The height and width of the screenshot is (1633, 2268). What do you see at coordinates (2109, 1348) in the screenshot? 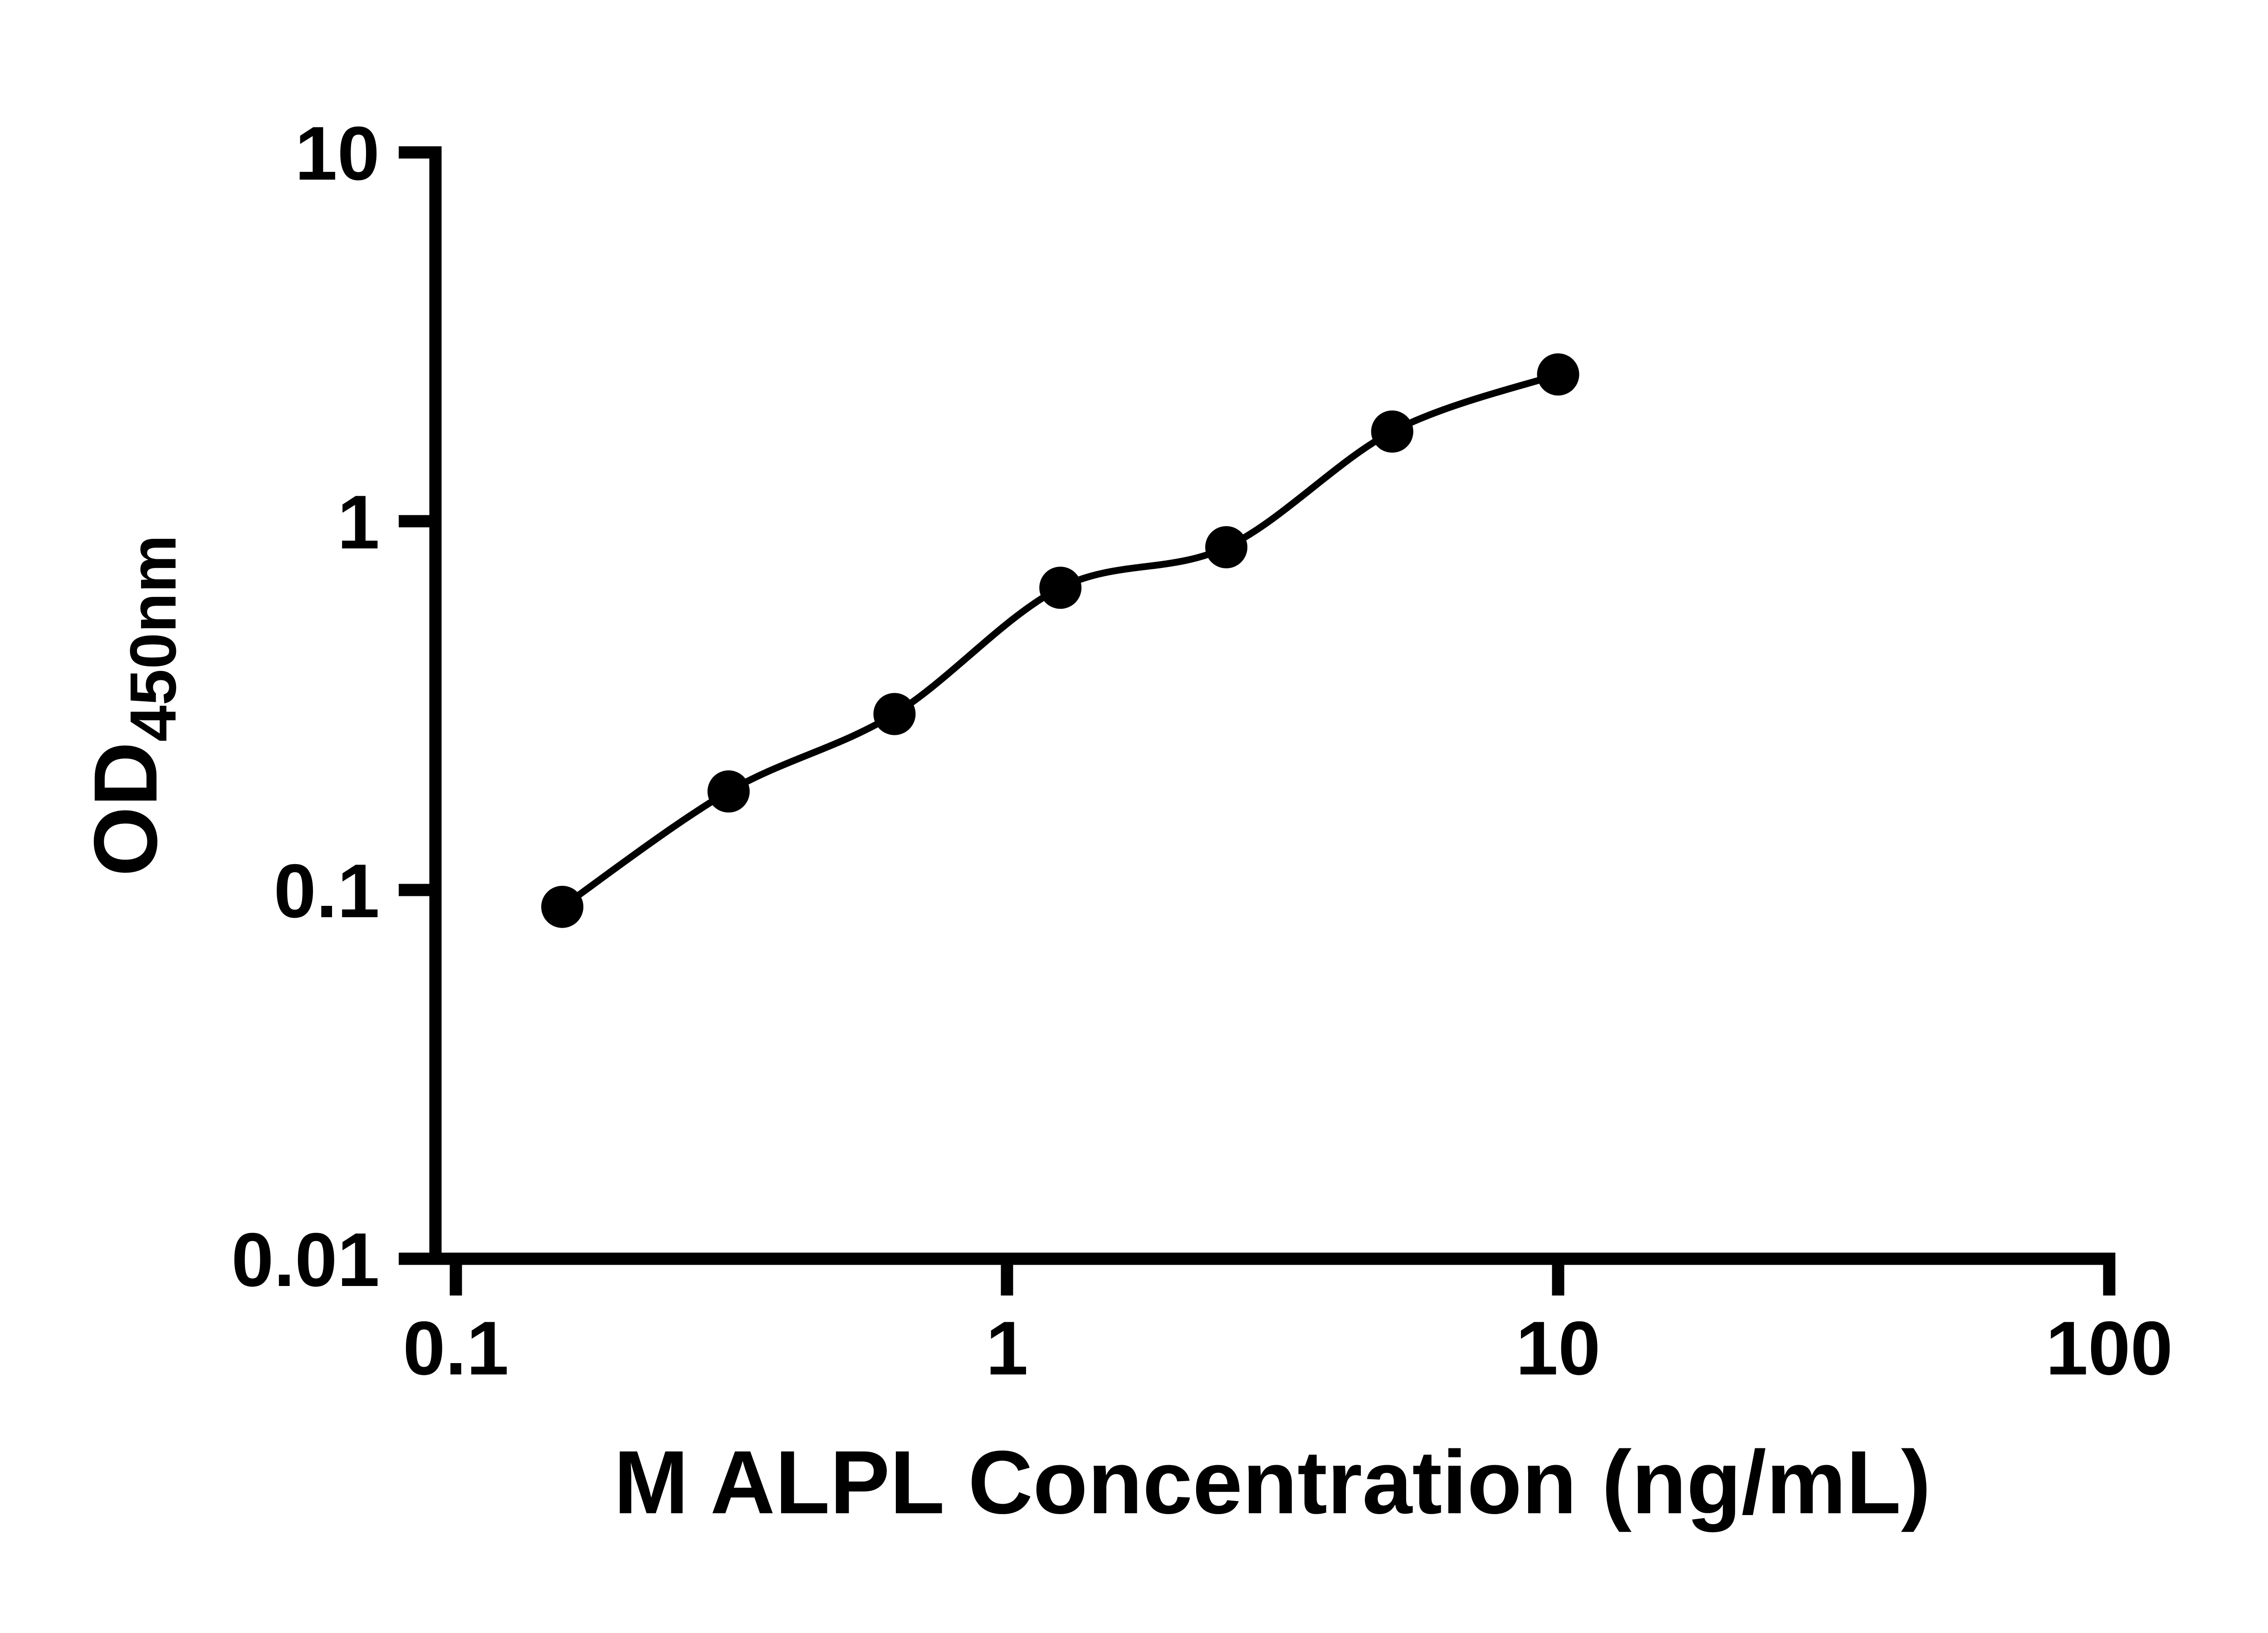
I see `x-tick-label: 100` at bounding box center [2109, 1348].